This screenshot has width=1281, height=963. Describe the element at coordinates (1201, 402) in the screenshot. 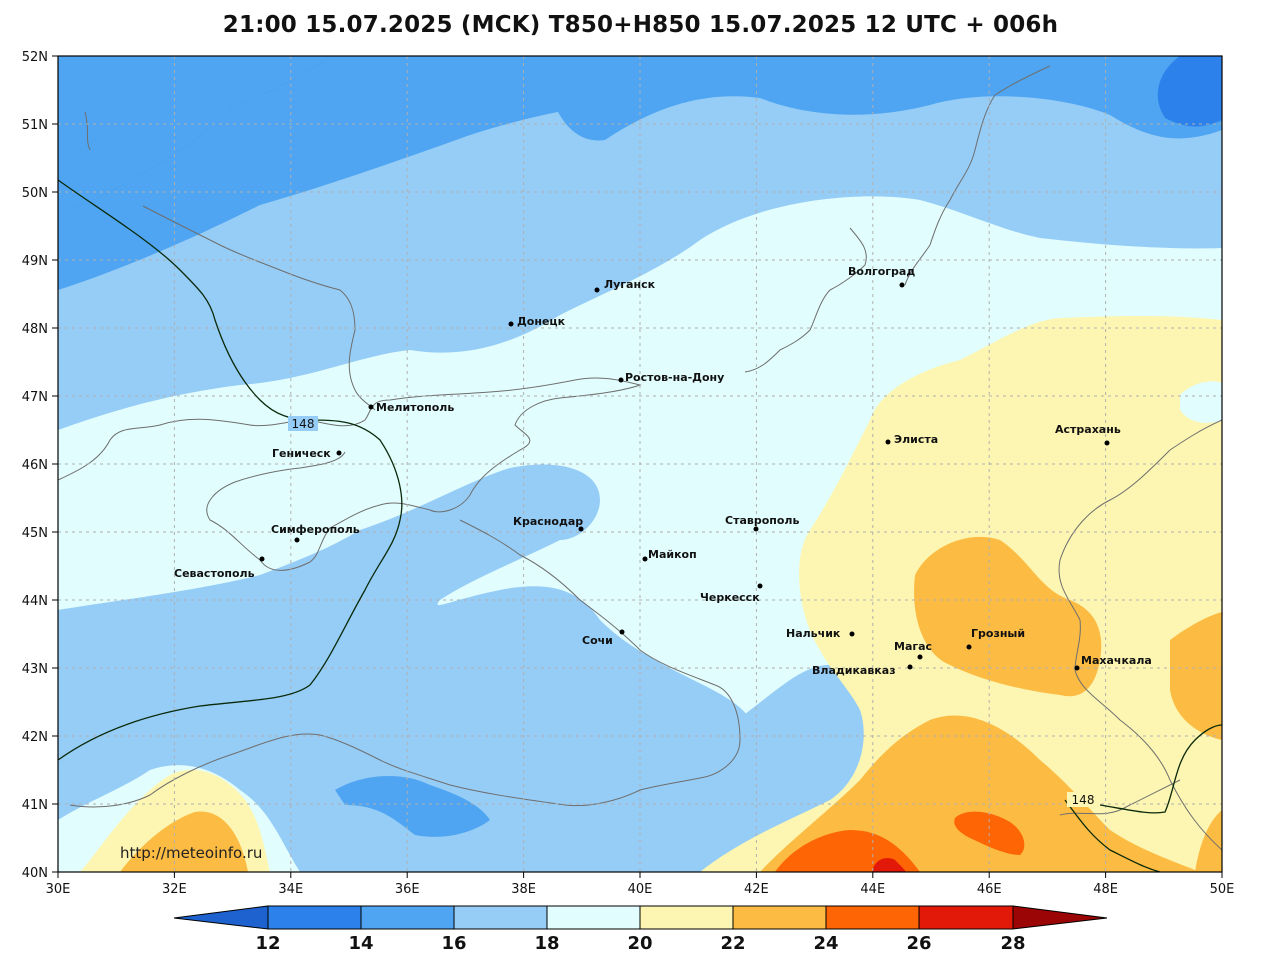

I see `field-18-20-astrakhan` at that location.